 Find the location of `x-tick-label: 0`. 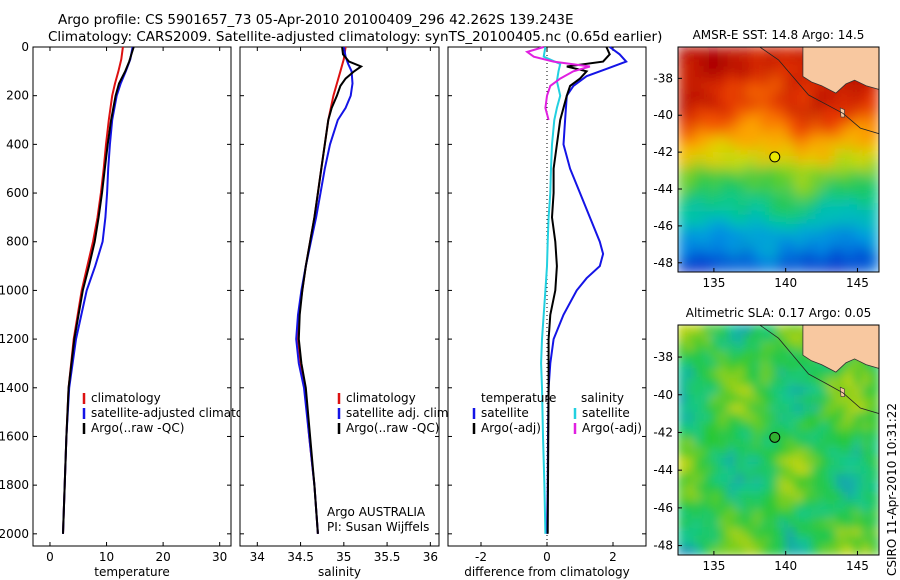

x-tick-label: 0 is located at coordinates (547, 557).